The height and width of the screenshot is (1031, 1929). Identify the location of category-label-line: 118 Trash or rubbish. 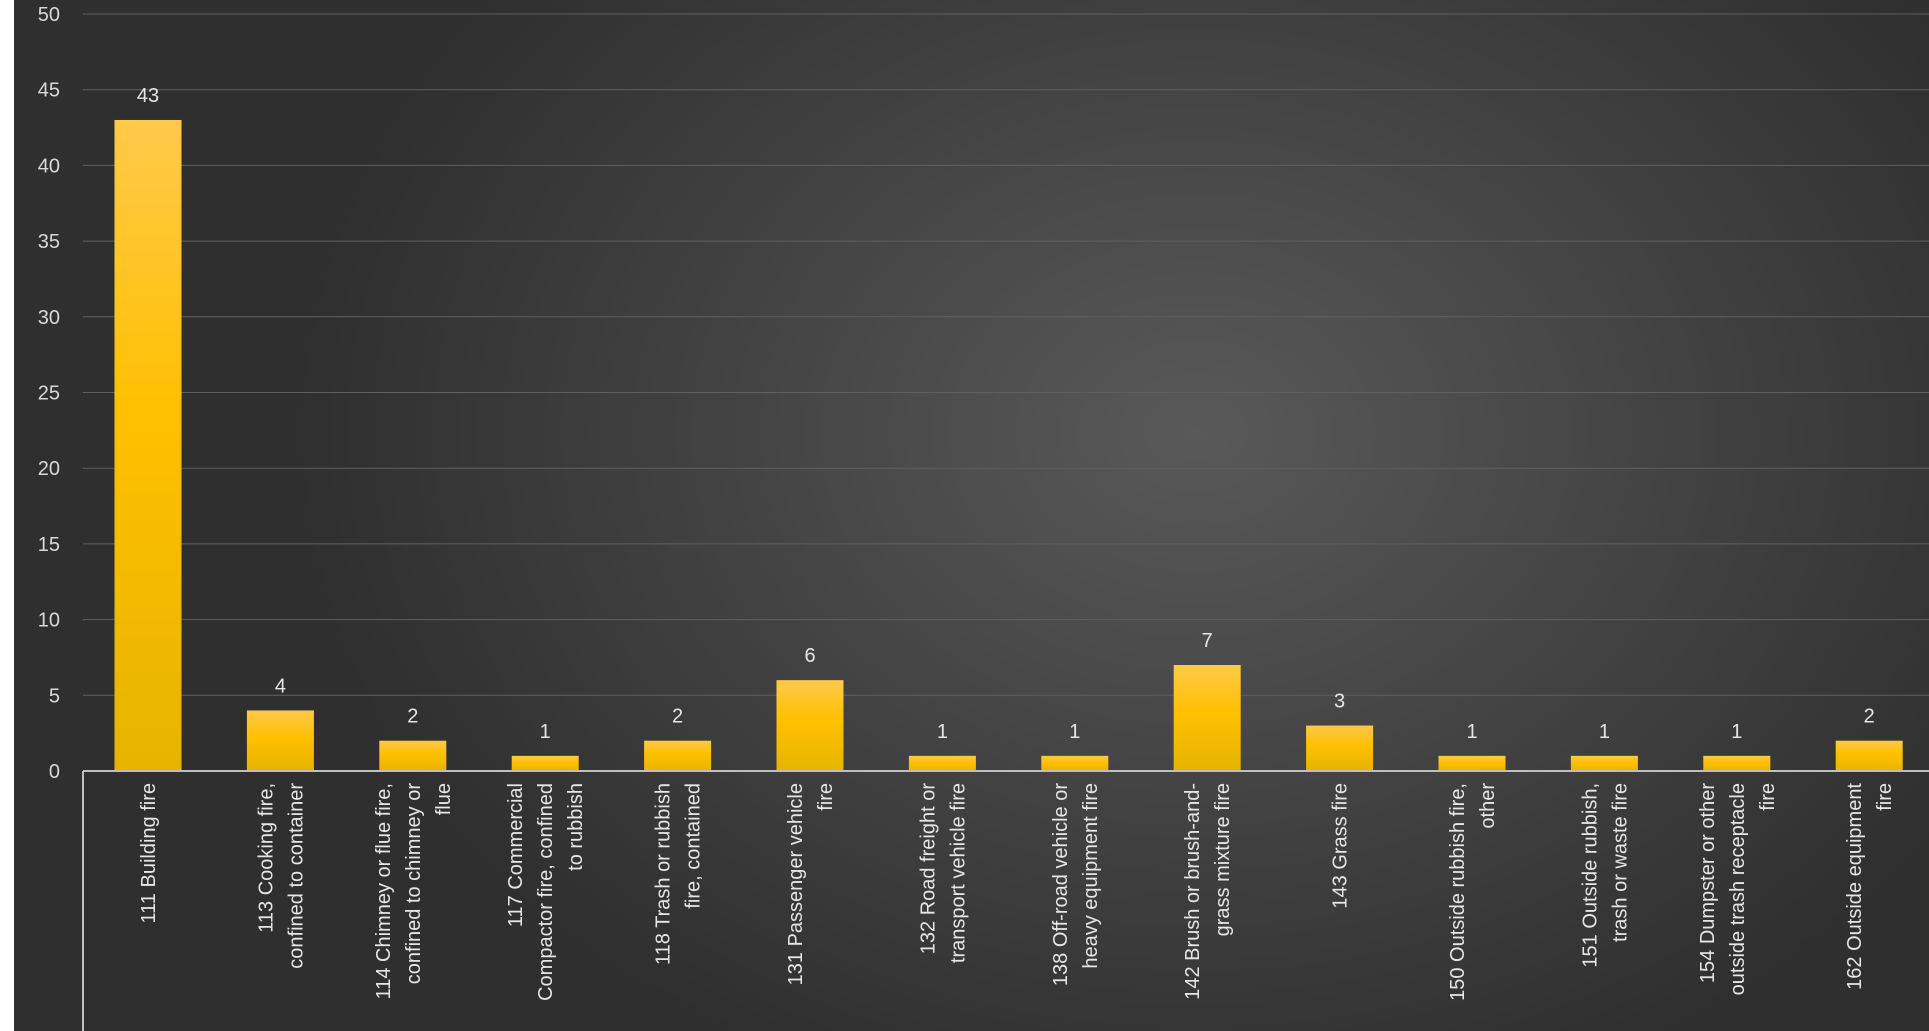
(664, 874).